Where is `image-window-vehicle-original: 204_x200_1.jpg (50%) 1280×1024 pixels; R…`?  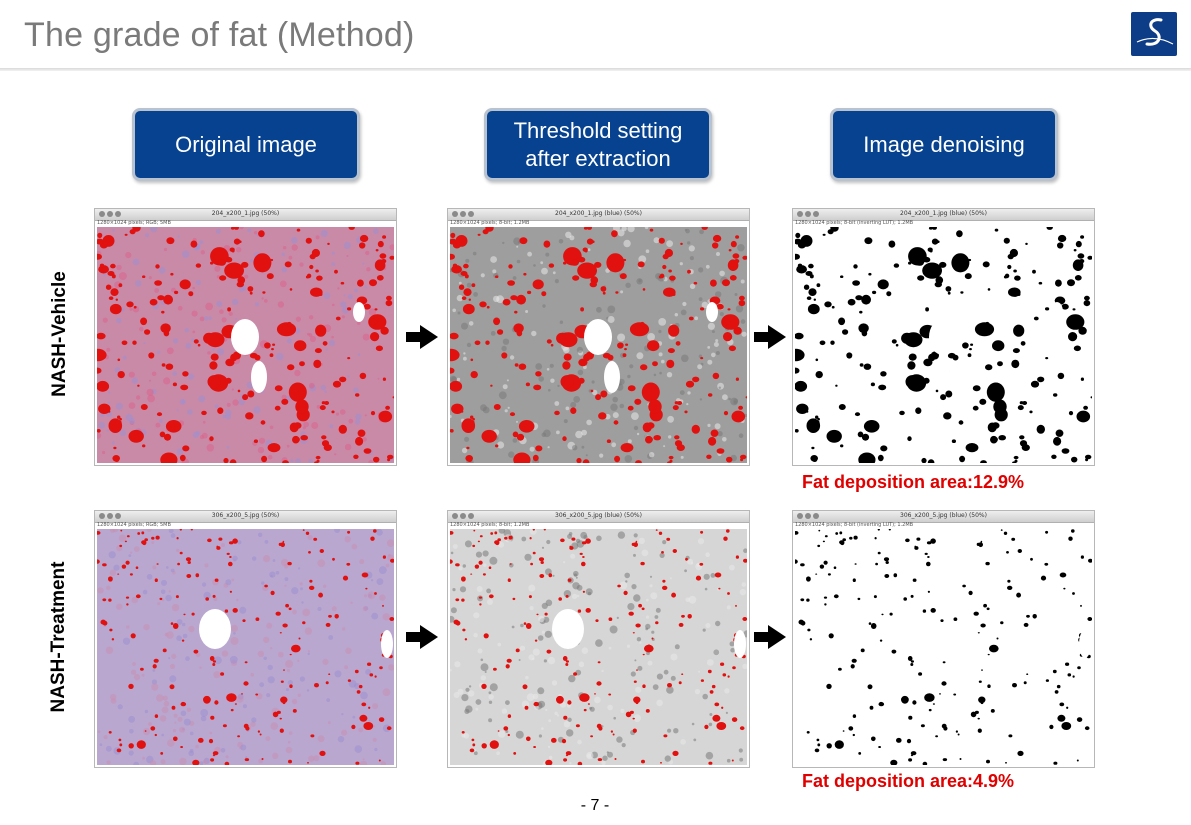
image-window-vehicle-original: 204_x200_1.jpg (50%) 1280×1024 pixels; R… is located at coordinates (245, 337).